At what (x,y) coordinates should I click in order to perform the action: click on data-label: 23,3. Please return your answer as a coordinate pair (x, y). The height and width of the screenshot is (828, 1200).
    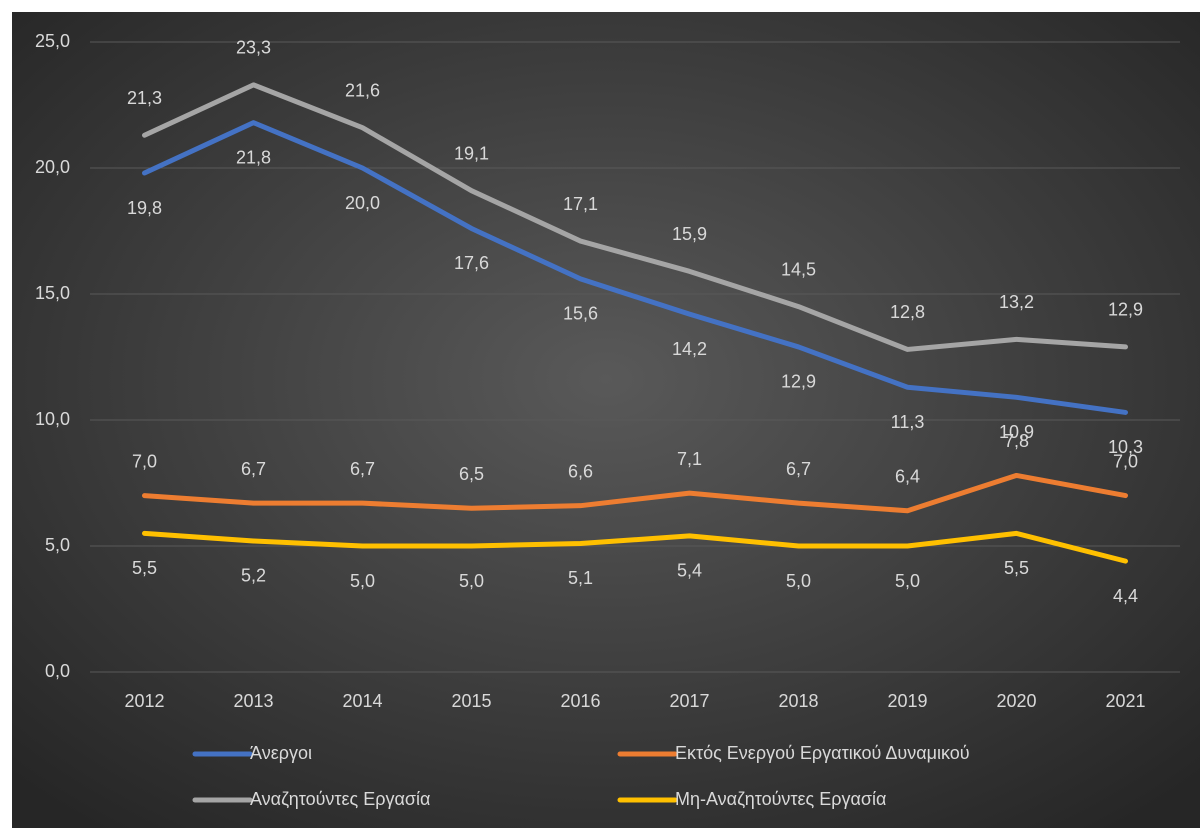
    Looking at the image, I should click on (253, 48).